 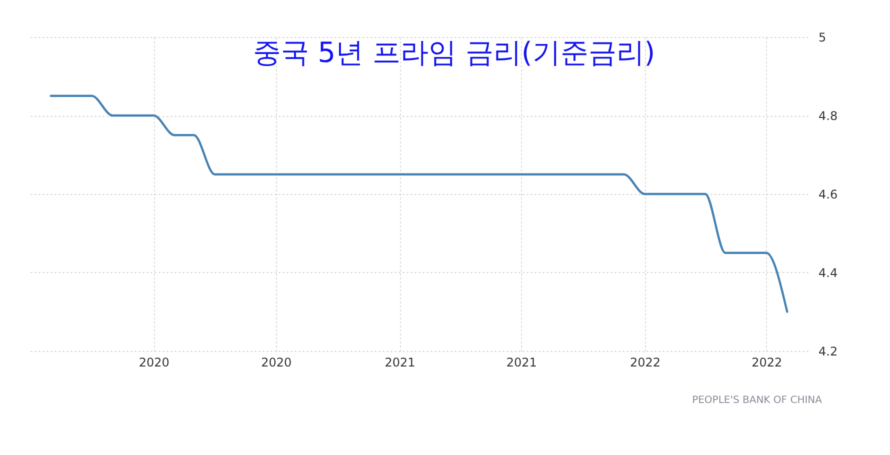 What do you see at coordinates (828, 273) in the screenshot?
I see `y-tick-label: 4.4` at bounding box center [828, 273].